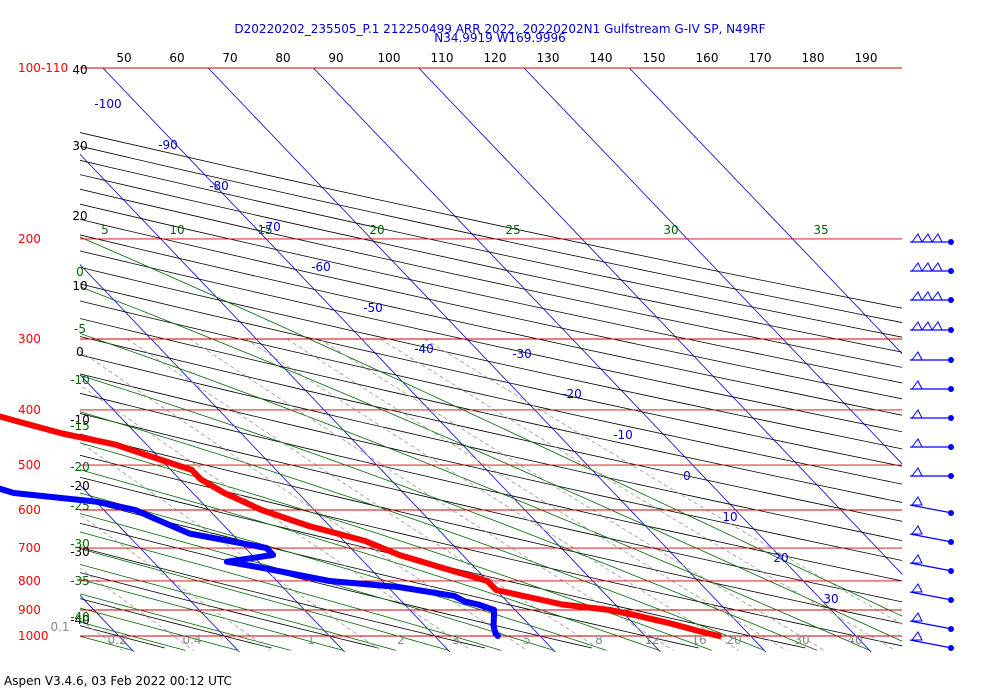 The image size is (1000, 700). What do you see at coordinates (707, 58) in the screenshot?
I see `top-axis-label: 160` at bounding box center [707, 58].